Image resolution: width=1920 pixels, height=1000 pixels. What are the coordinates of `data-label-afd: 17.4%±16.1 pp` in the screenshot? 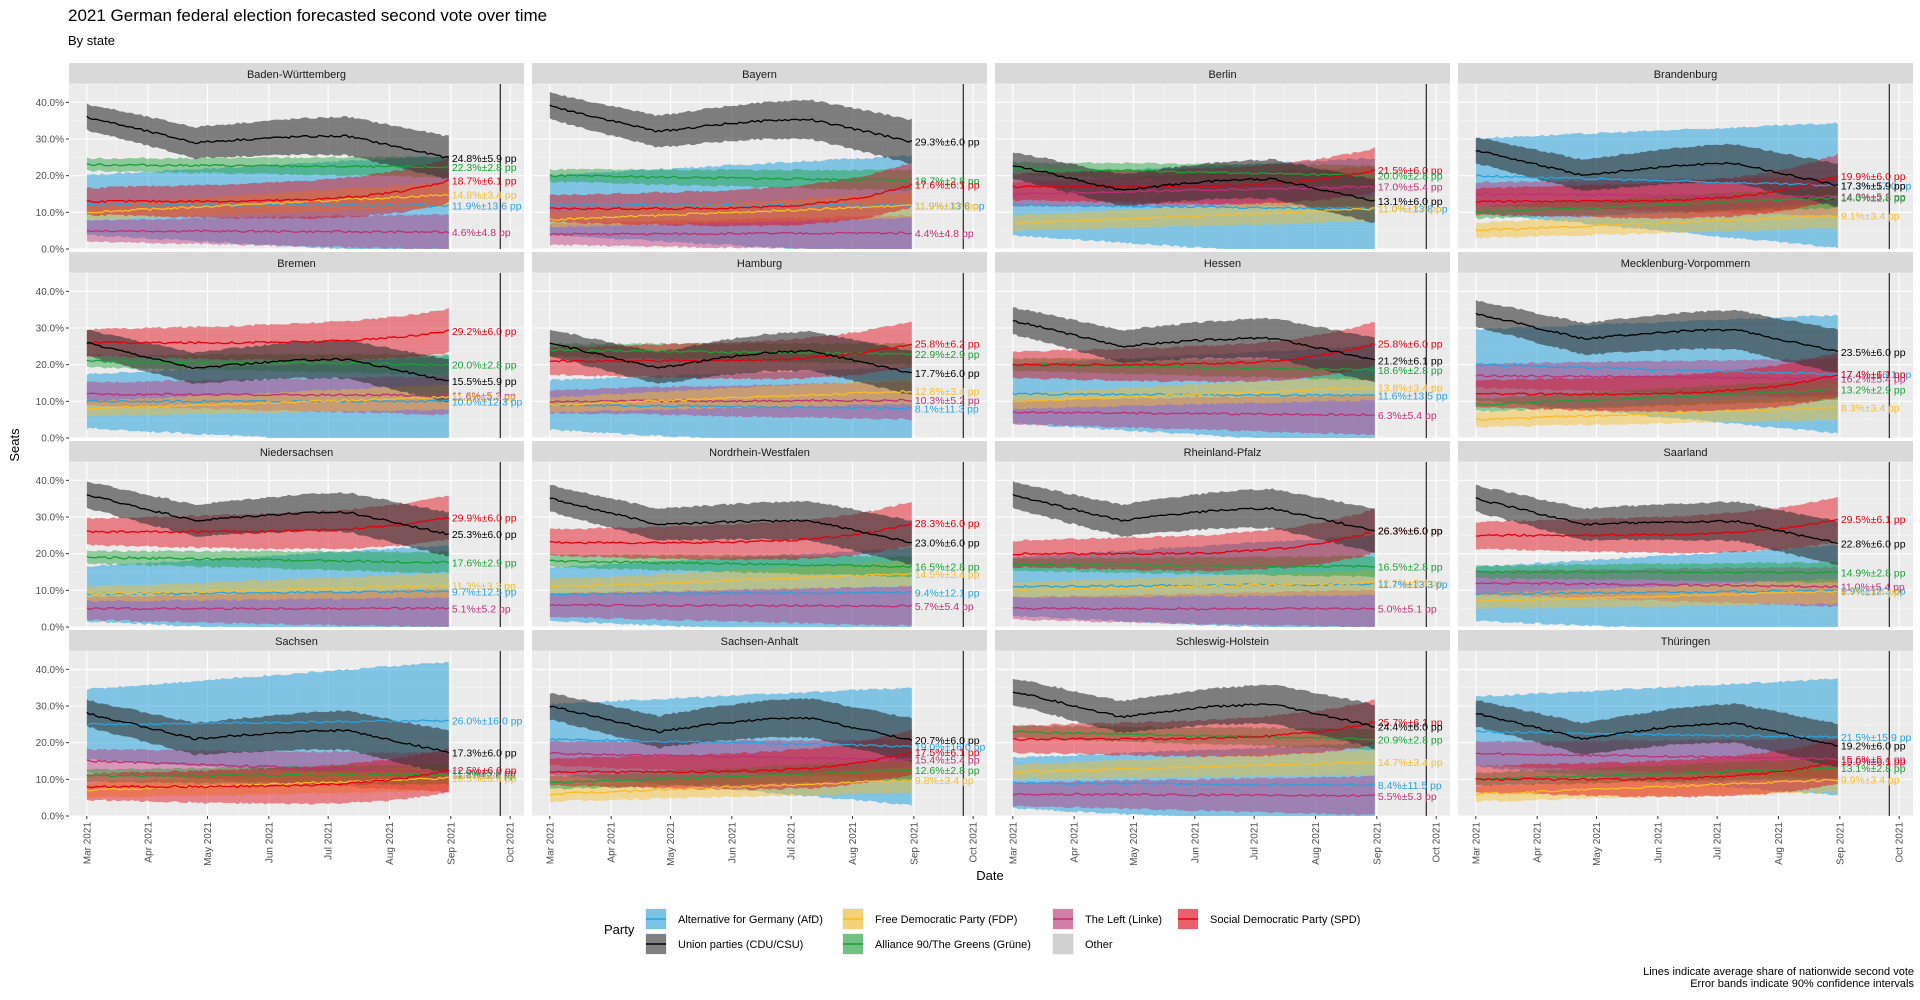 It's located at (1876, 375).